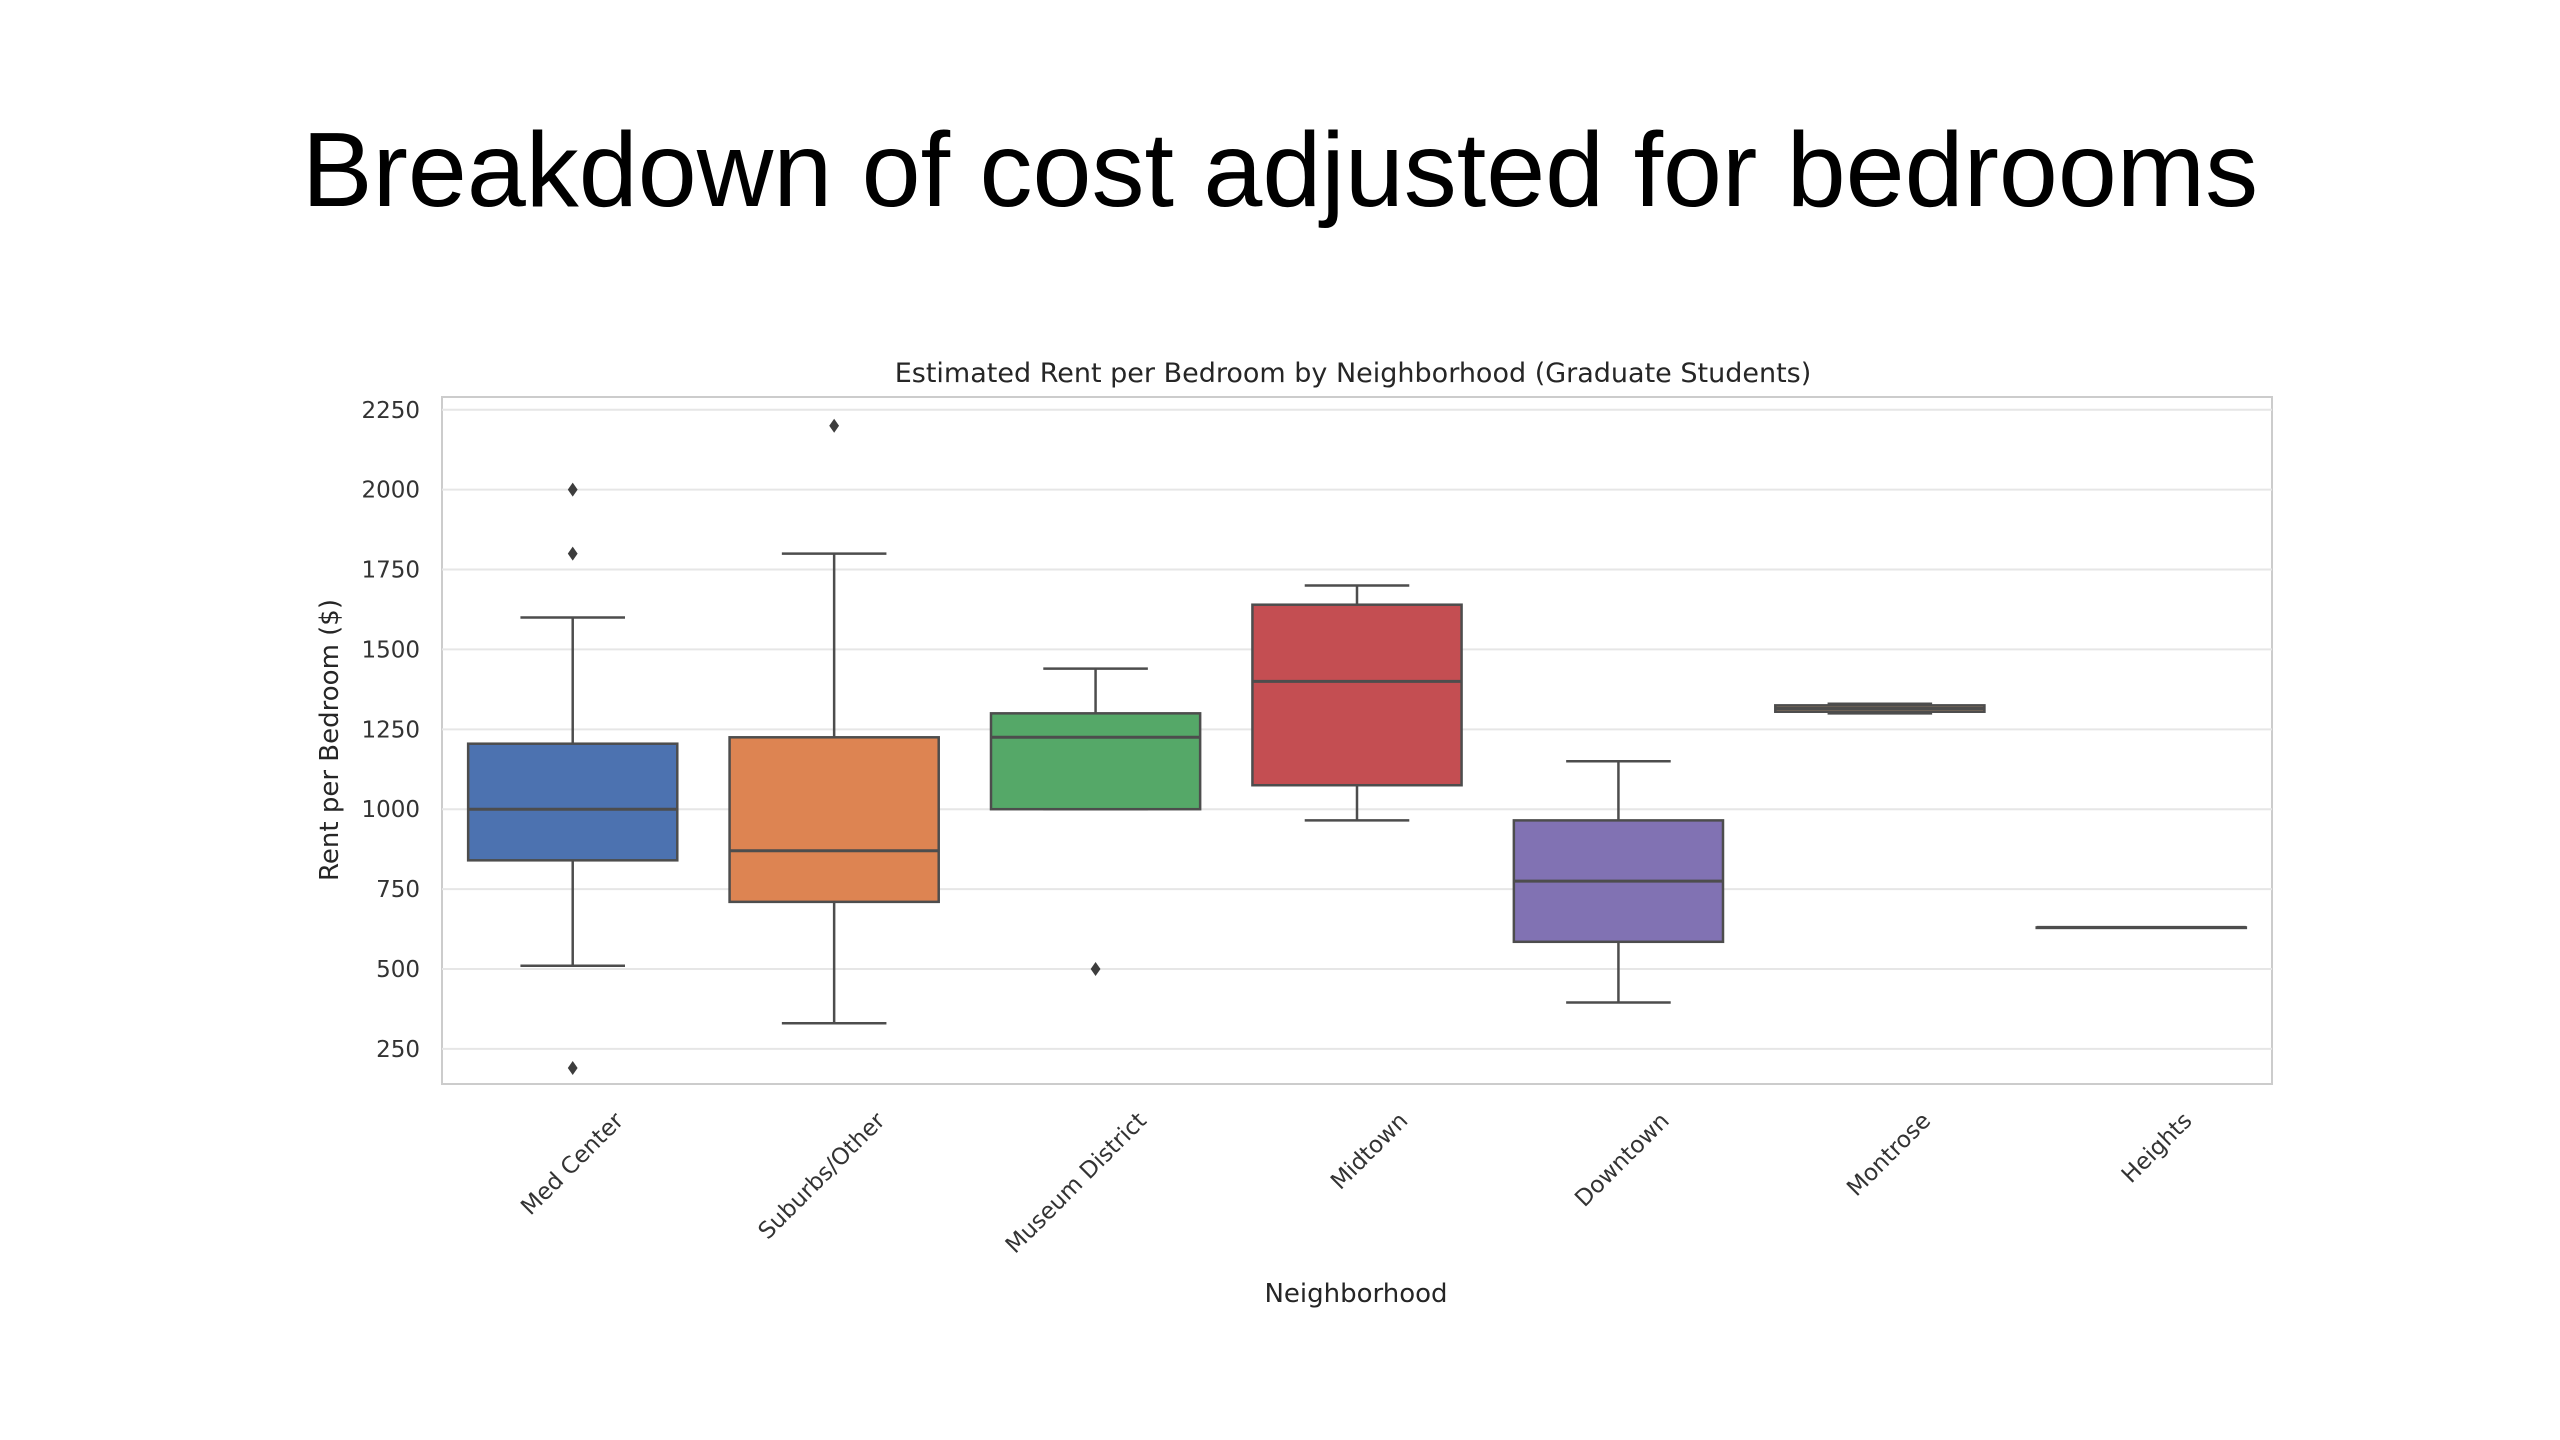 The height and width of the screenshot is (1440, 2560). I want to click on y-tick-label: 1250, so click(390, 730).